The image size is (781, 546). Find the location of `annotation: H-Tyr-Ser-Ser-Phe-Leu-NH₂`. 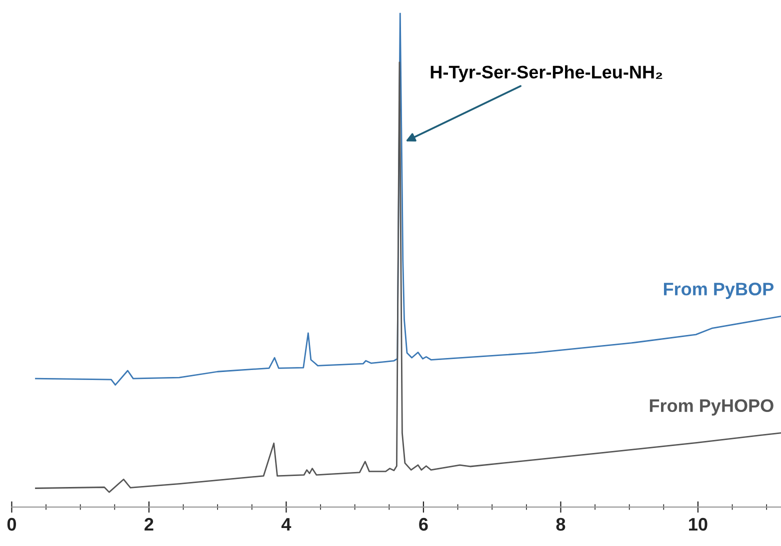

annotation: H-Tyr-Ser-Ser-Phe-Leu-NH₂ is located at coordinates (546, 73).